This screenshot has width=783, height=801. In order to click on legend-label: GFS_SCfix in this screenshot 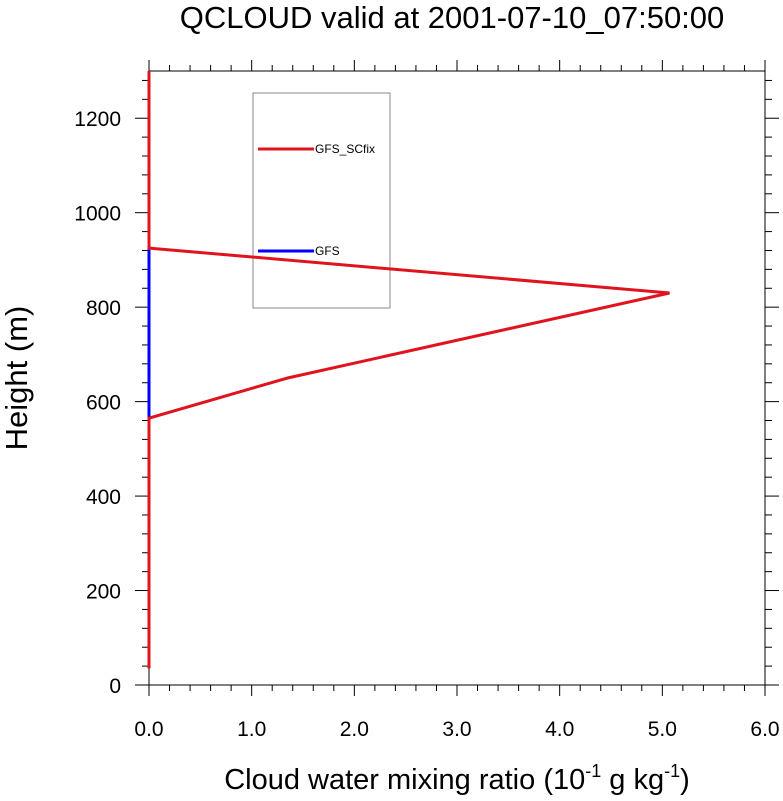, I will do `click(345, 149)`.